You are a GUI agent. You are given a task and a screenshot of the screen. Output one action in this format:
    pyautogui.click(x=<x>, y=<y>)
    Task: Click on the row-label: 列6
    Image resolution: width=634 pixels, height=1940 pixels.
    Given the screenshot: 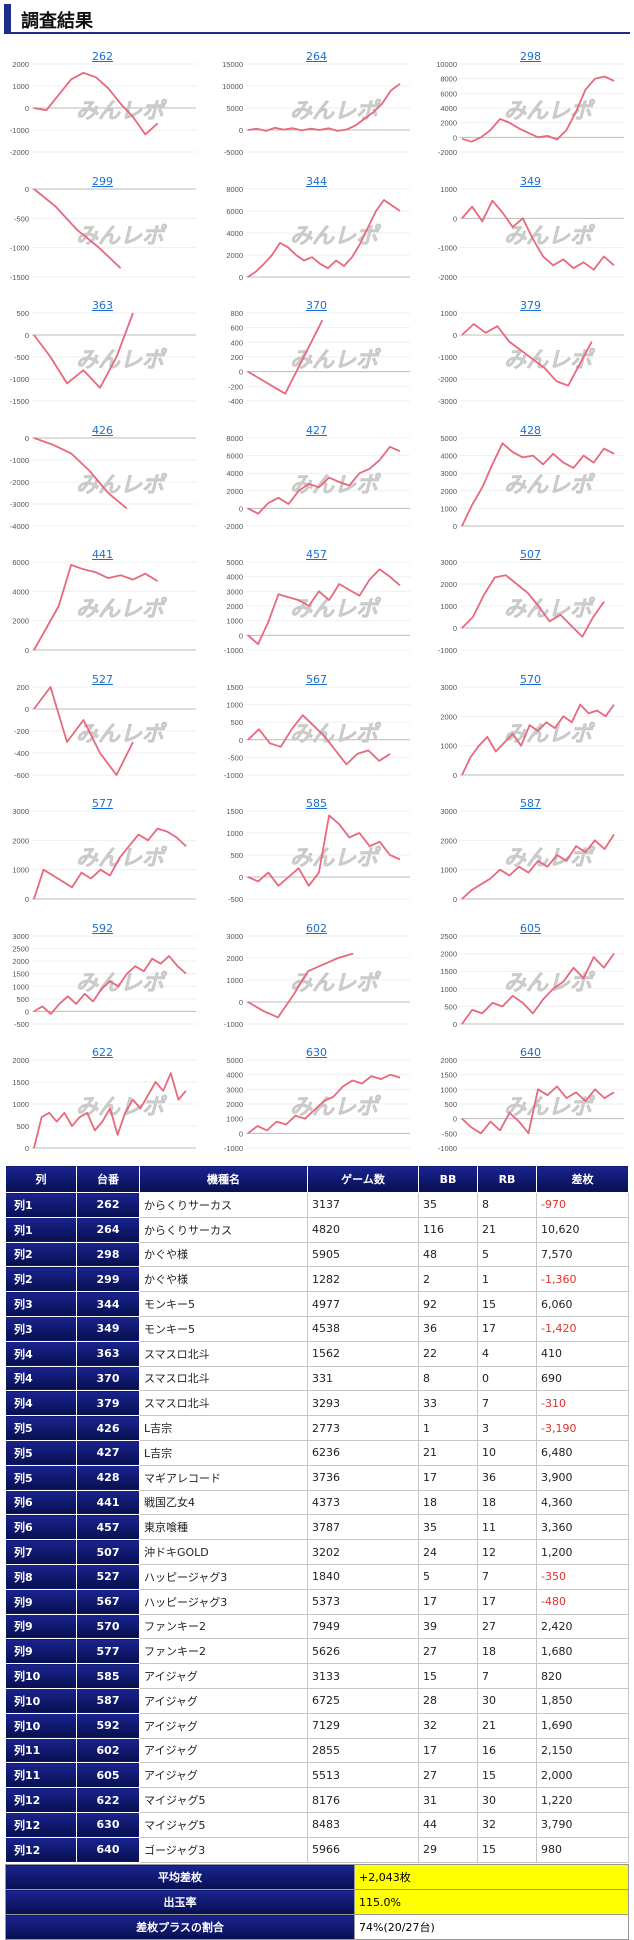 What is the action you would take?
    pyautogui.click(x=41, y=1502)
    